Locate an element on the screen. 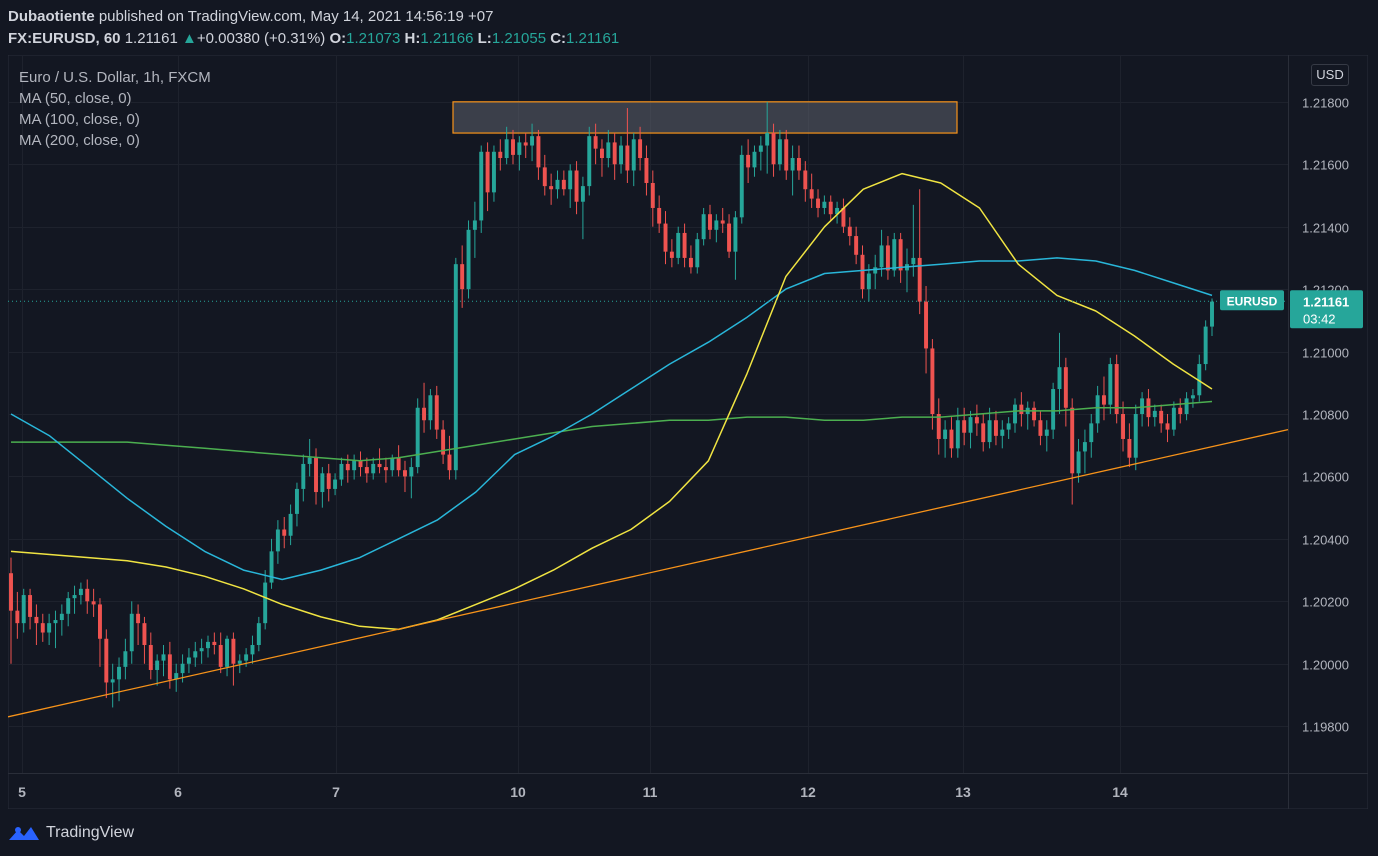 The width and height of the screenshot is (1378, 856). resistance-zone is located at coordinates (705, 117).